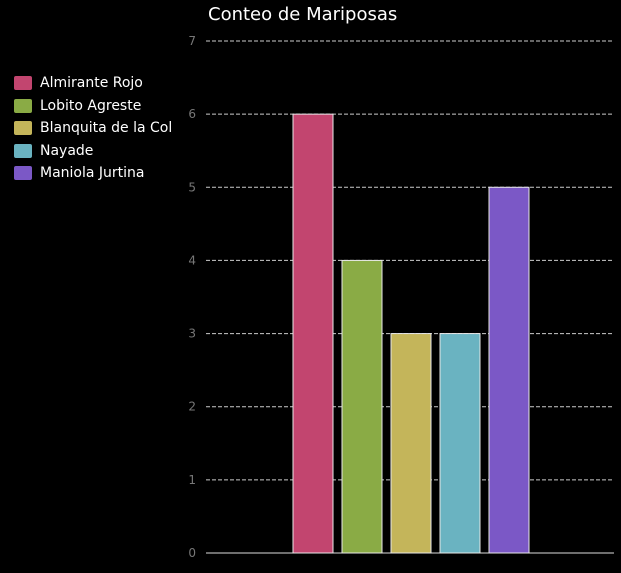 The height and width of the screenshot is (573, 621). I want to click on legend-item-almirante-rojo: Almirante Rojo, so click(93, 83).